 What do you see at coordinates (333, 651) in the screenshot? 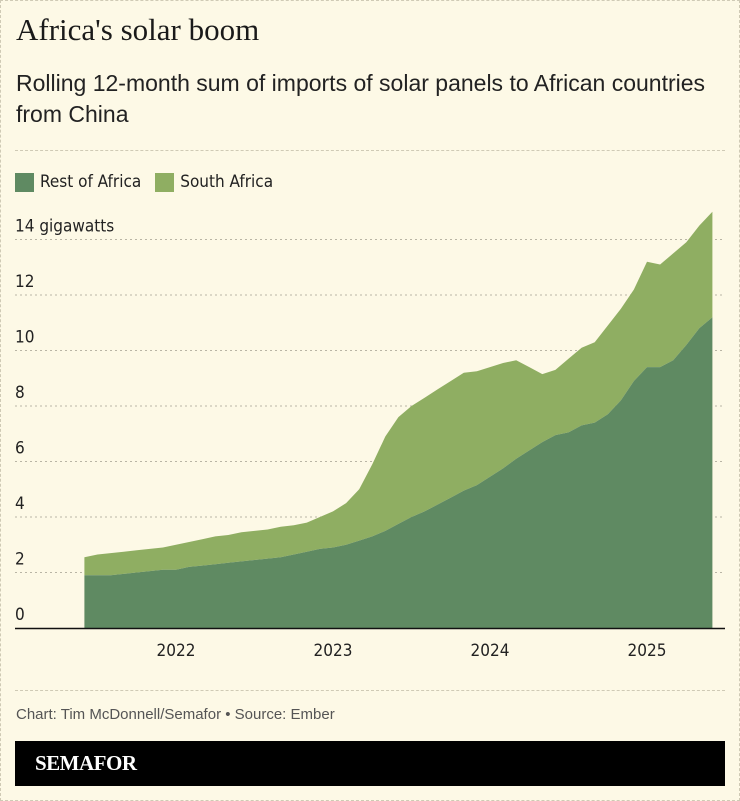
I see `x-tick-label: 2023` at bounding box center [333, 651].